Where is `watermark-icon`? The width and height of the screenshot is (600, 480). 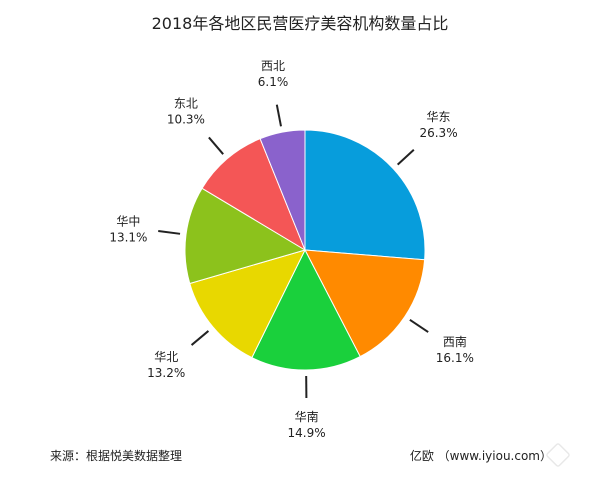 watermark-icon is located at coordinates (558, 455).